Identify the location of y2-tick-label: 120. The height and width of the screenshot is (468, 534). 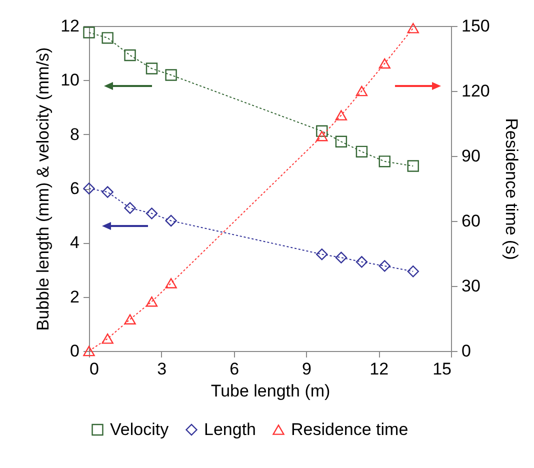
(476, 91).